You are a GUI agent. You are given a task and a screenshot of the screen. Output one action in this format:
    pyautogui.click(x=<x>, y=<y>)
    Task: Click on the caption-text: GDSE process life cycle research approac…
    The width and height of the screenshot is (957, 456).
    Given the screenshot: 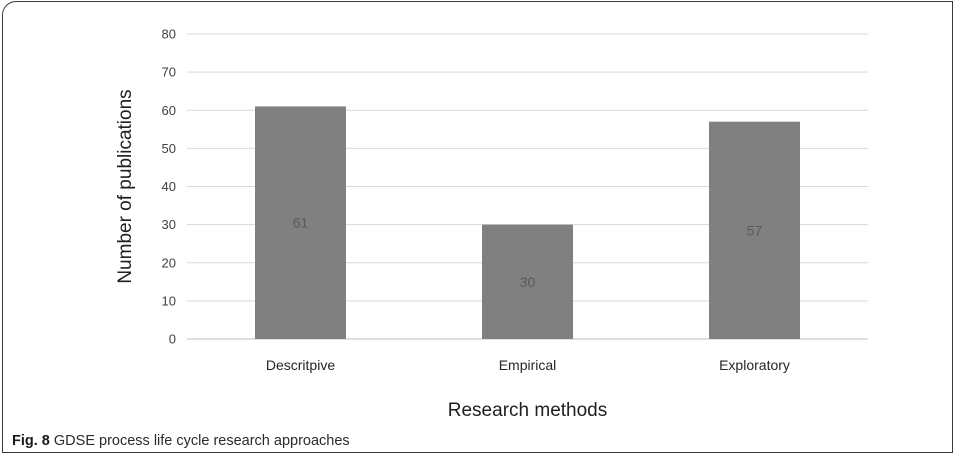 What is the action you would take?
    pyautogui.click(x=201, y=441)
    